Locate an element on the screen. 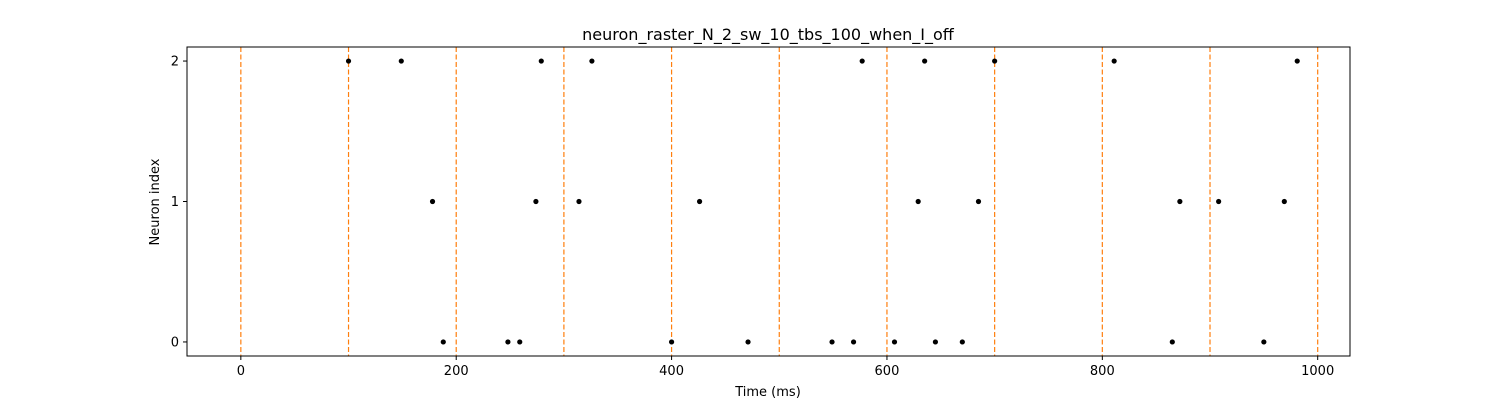 The height and width of the screenshot is (400, 1500). x-tick-label: 200 is located at coordinates (456, 371).